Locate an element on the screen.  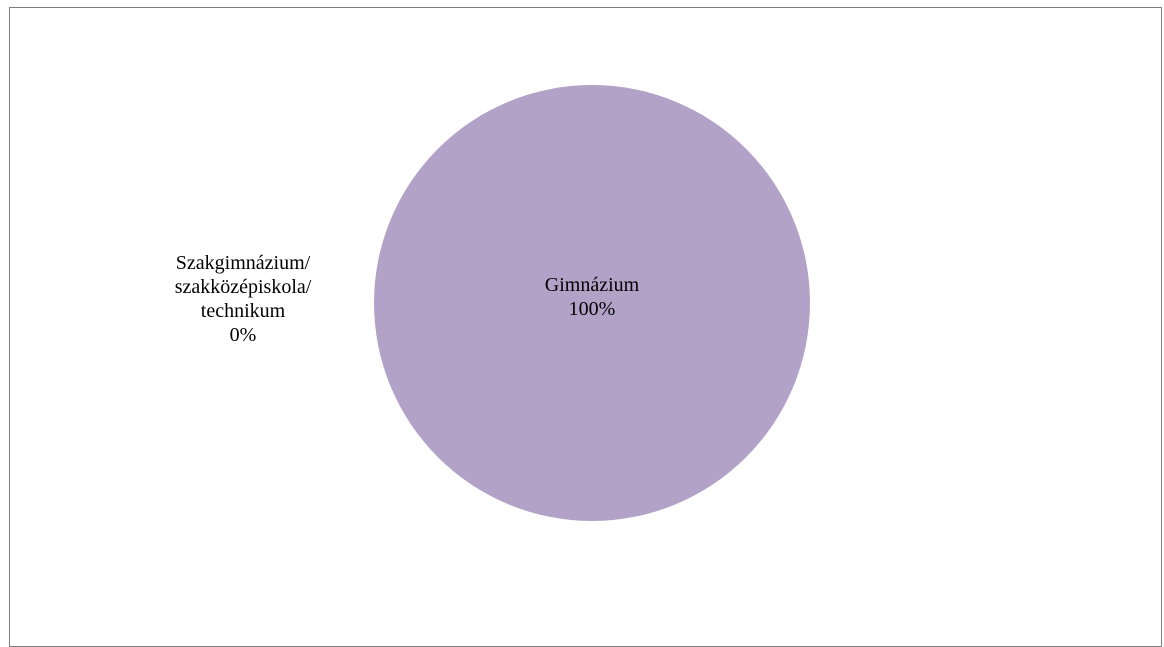
slice-category-line: Szakgimnázium/ is located at coordinates (243, 263).